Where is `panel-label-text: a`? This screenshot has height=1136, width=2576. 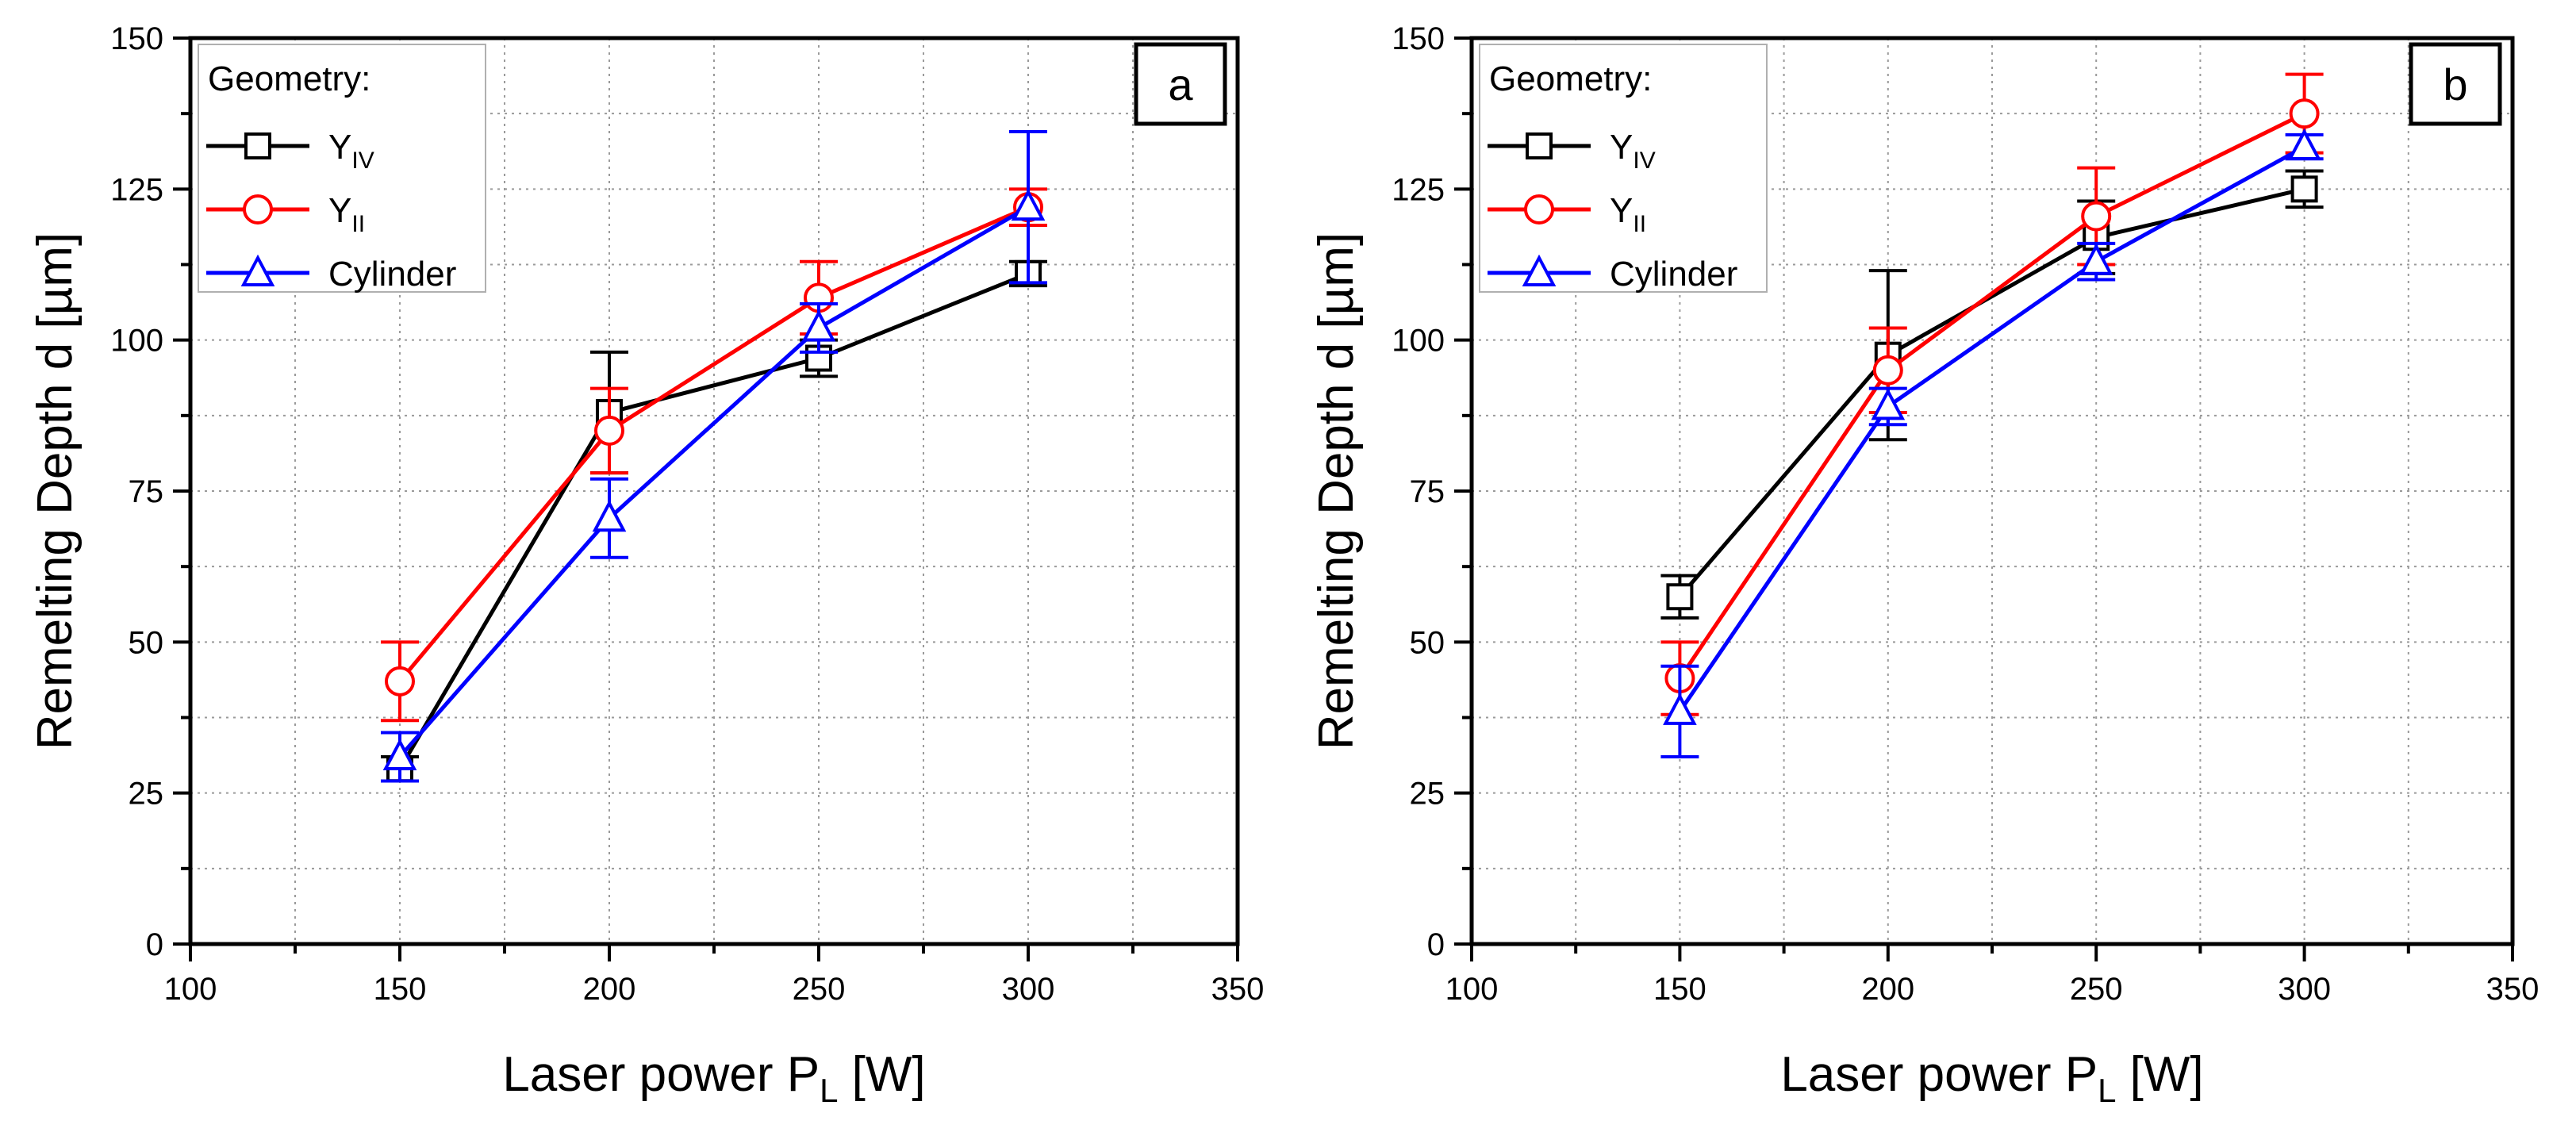
panel-label-text: a is located at coordinates (1180, 84).